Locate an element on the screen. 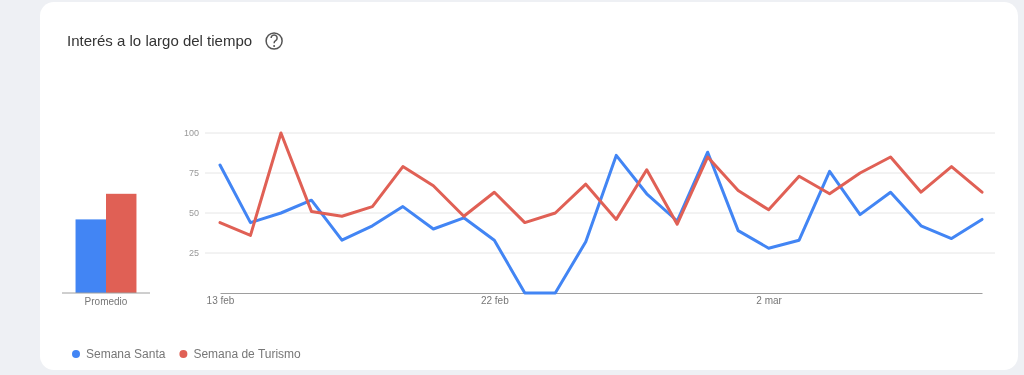 This screenshot has height=375, width=1024. y-tick-label: 50 is located at coordinates (193, 213).